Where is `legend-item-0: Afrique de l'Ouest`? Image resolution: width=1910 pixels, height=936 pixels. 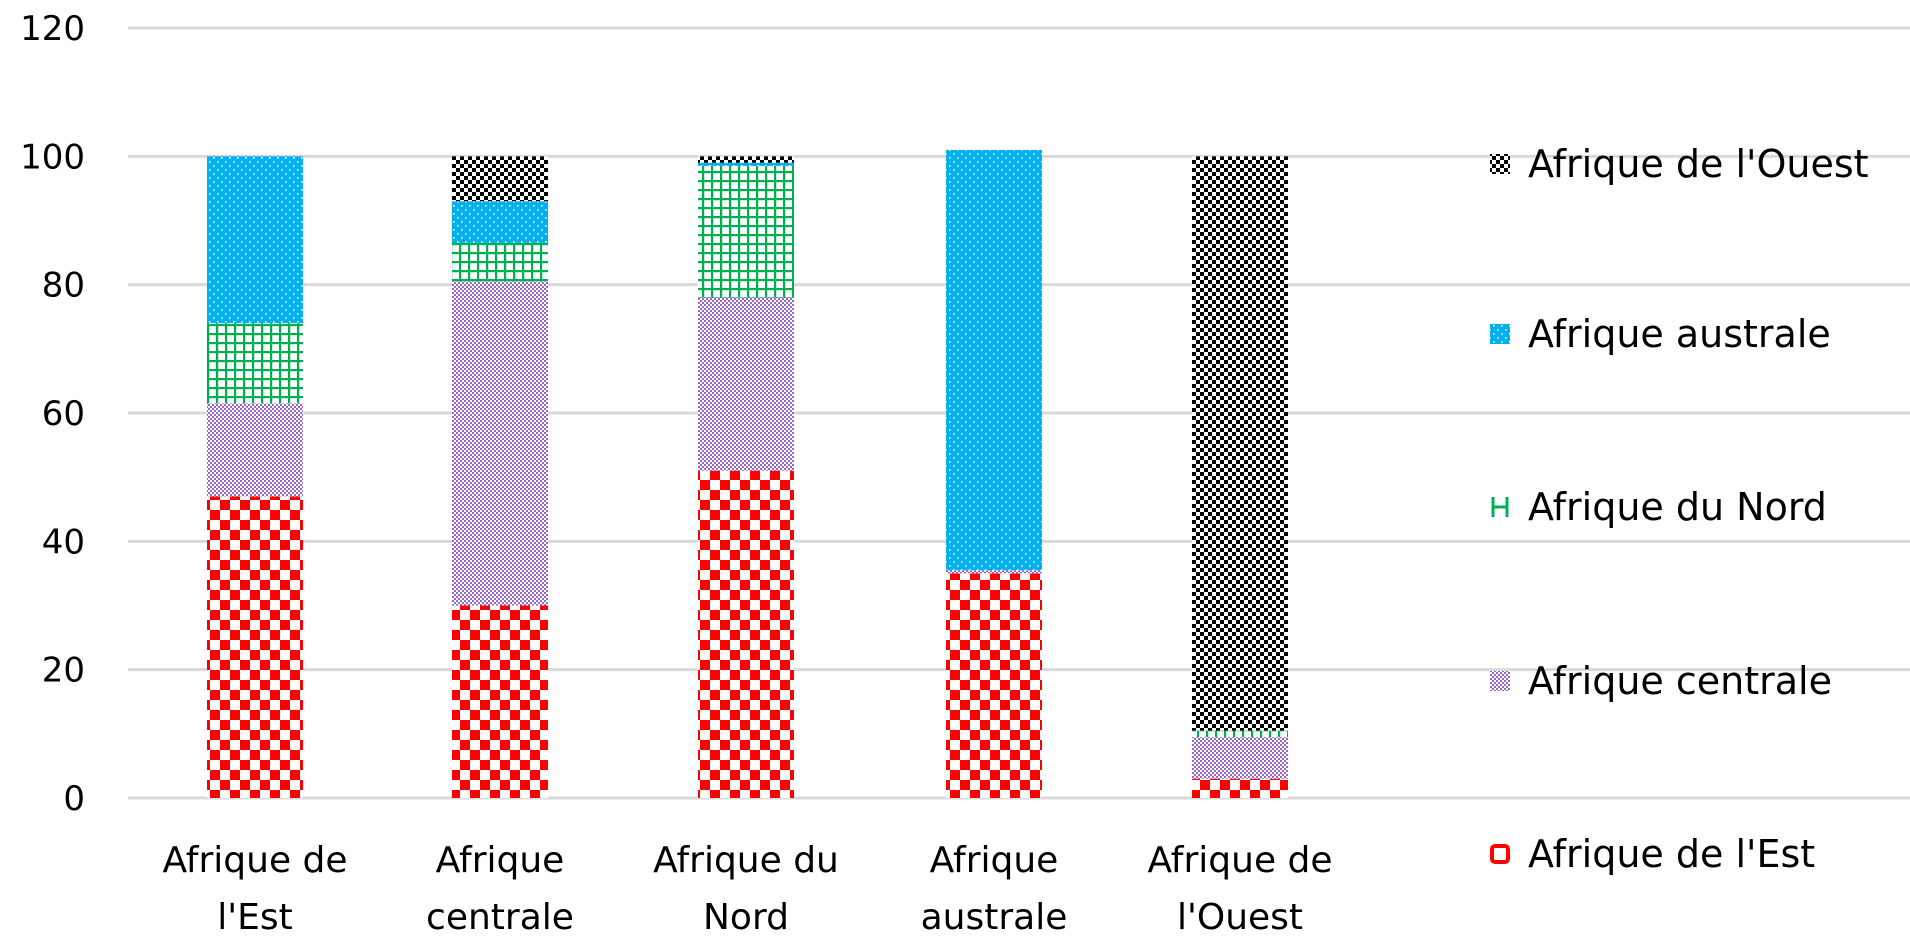
legend-item-0: Afrique de l'Ouest is located at coordinates (1679, 164).